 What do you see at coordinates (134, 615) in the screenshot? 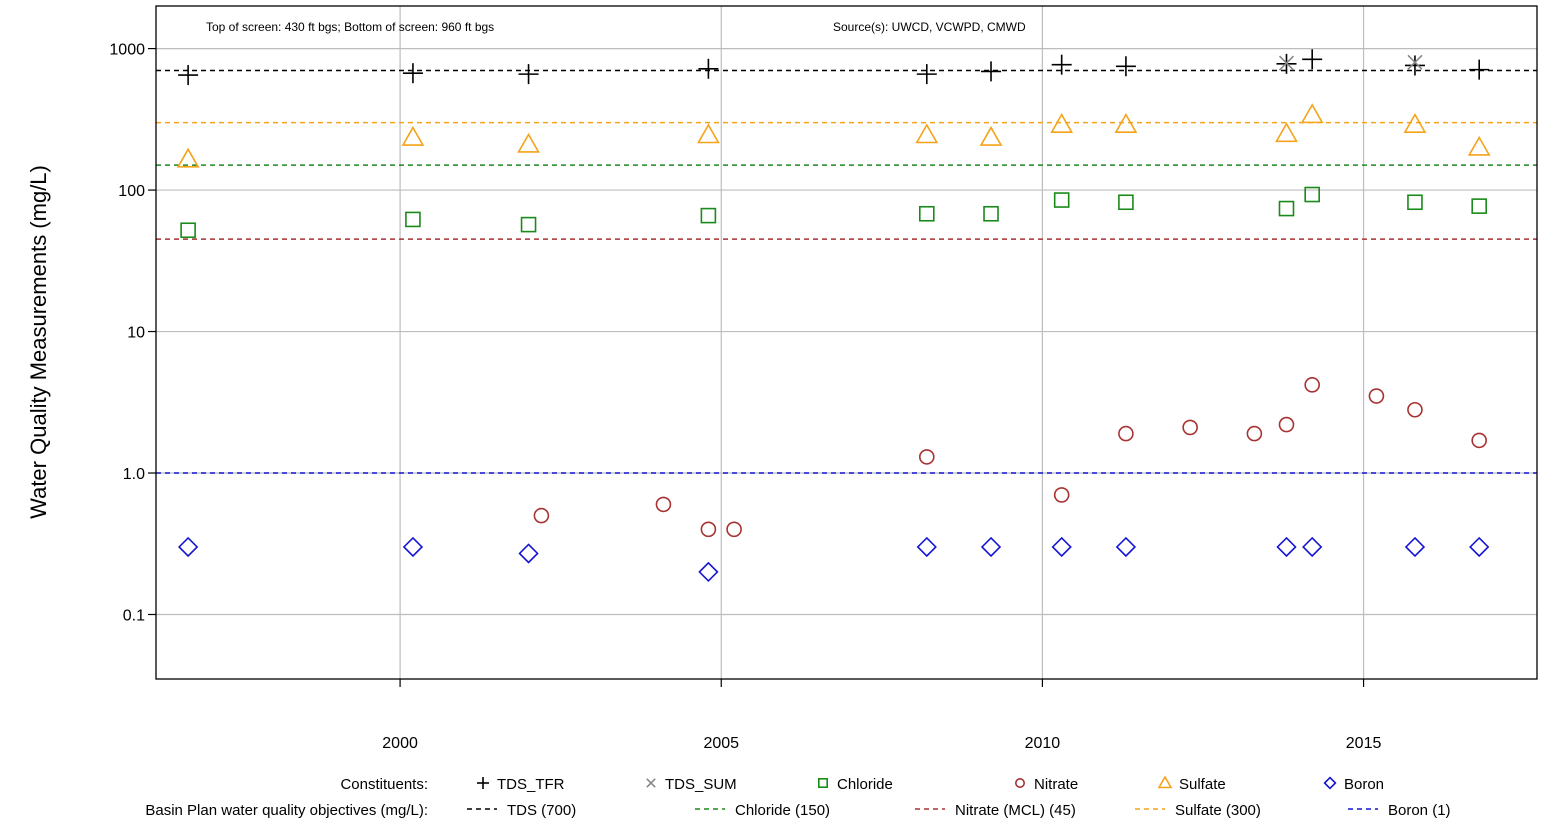
I see `y-tick-label: 0.1` at bounding box center [134, 615].